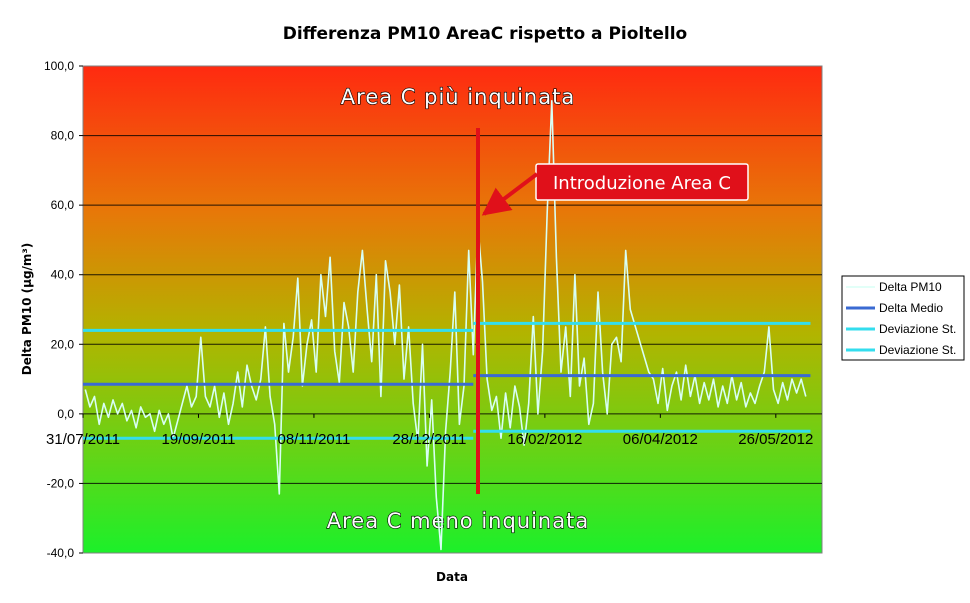 The width and height of the screenshot is (970, 603). What do you see at coordinates (63, 275) in the screenshot?
I see `y-tick-label: 40,0` at bounding box center [63, 275].